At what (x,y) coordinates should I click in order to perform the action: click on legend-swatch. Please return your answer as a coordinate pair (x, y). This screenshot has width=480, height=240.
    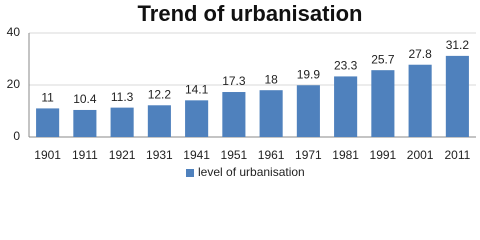
    Looking at the image, I should click on (190, 173).